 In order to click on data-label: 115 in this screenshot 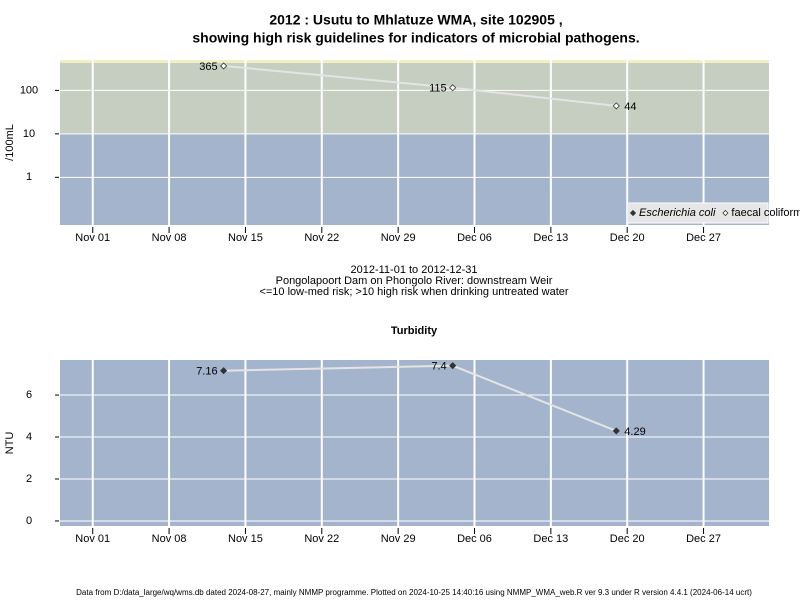, I will do `click(438, 89)`.